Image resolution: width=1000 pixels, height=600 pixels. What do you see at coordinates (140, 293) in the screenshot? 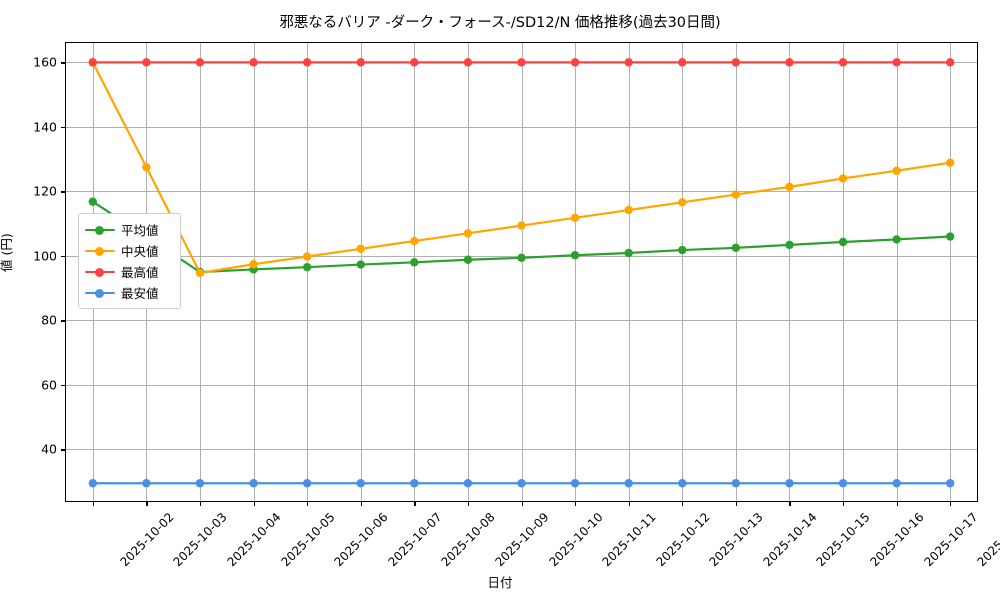
I see `legend-label: 最安値` at bounding box center [140, 293].